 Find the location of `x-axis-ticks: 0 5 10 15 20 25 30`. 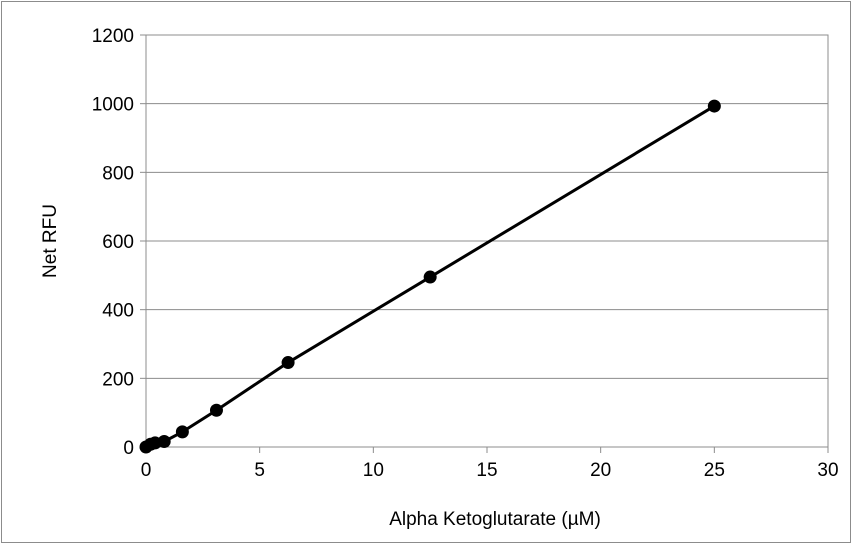

x-axis-ticks: 0 5 10 15 20 25 30 is located at coordinates (490, 464).